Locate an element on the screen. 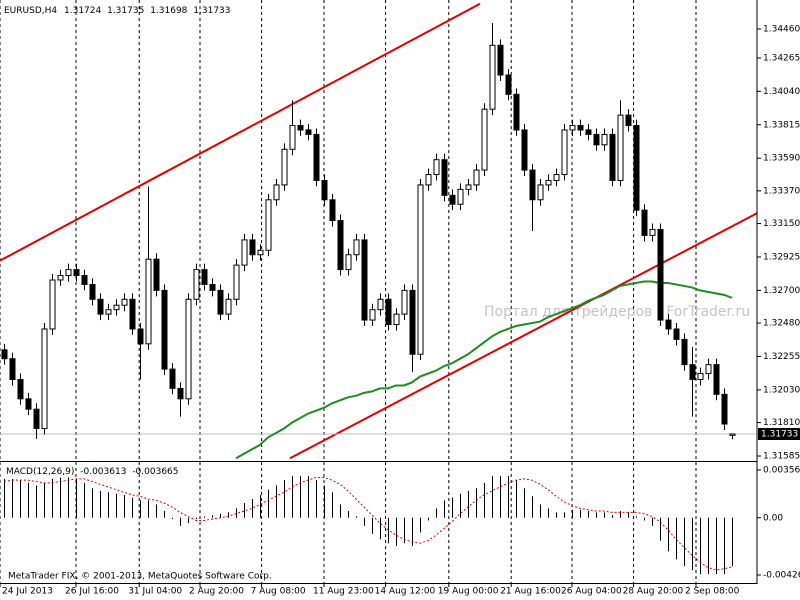 This screenshot has width=800, height=600. price-label: 1.31733 is located at coordinates (779, 435).